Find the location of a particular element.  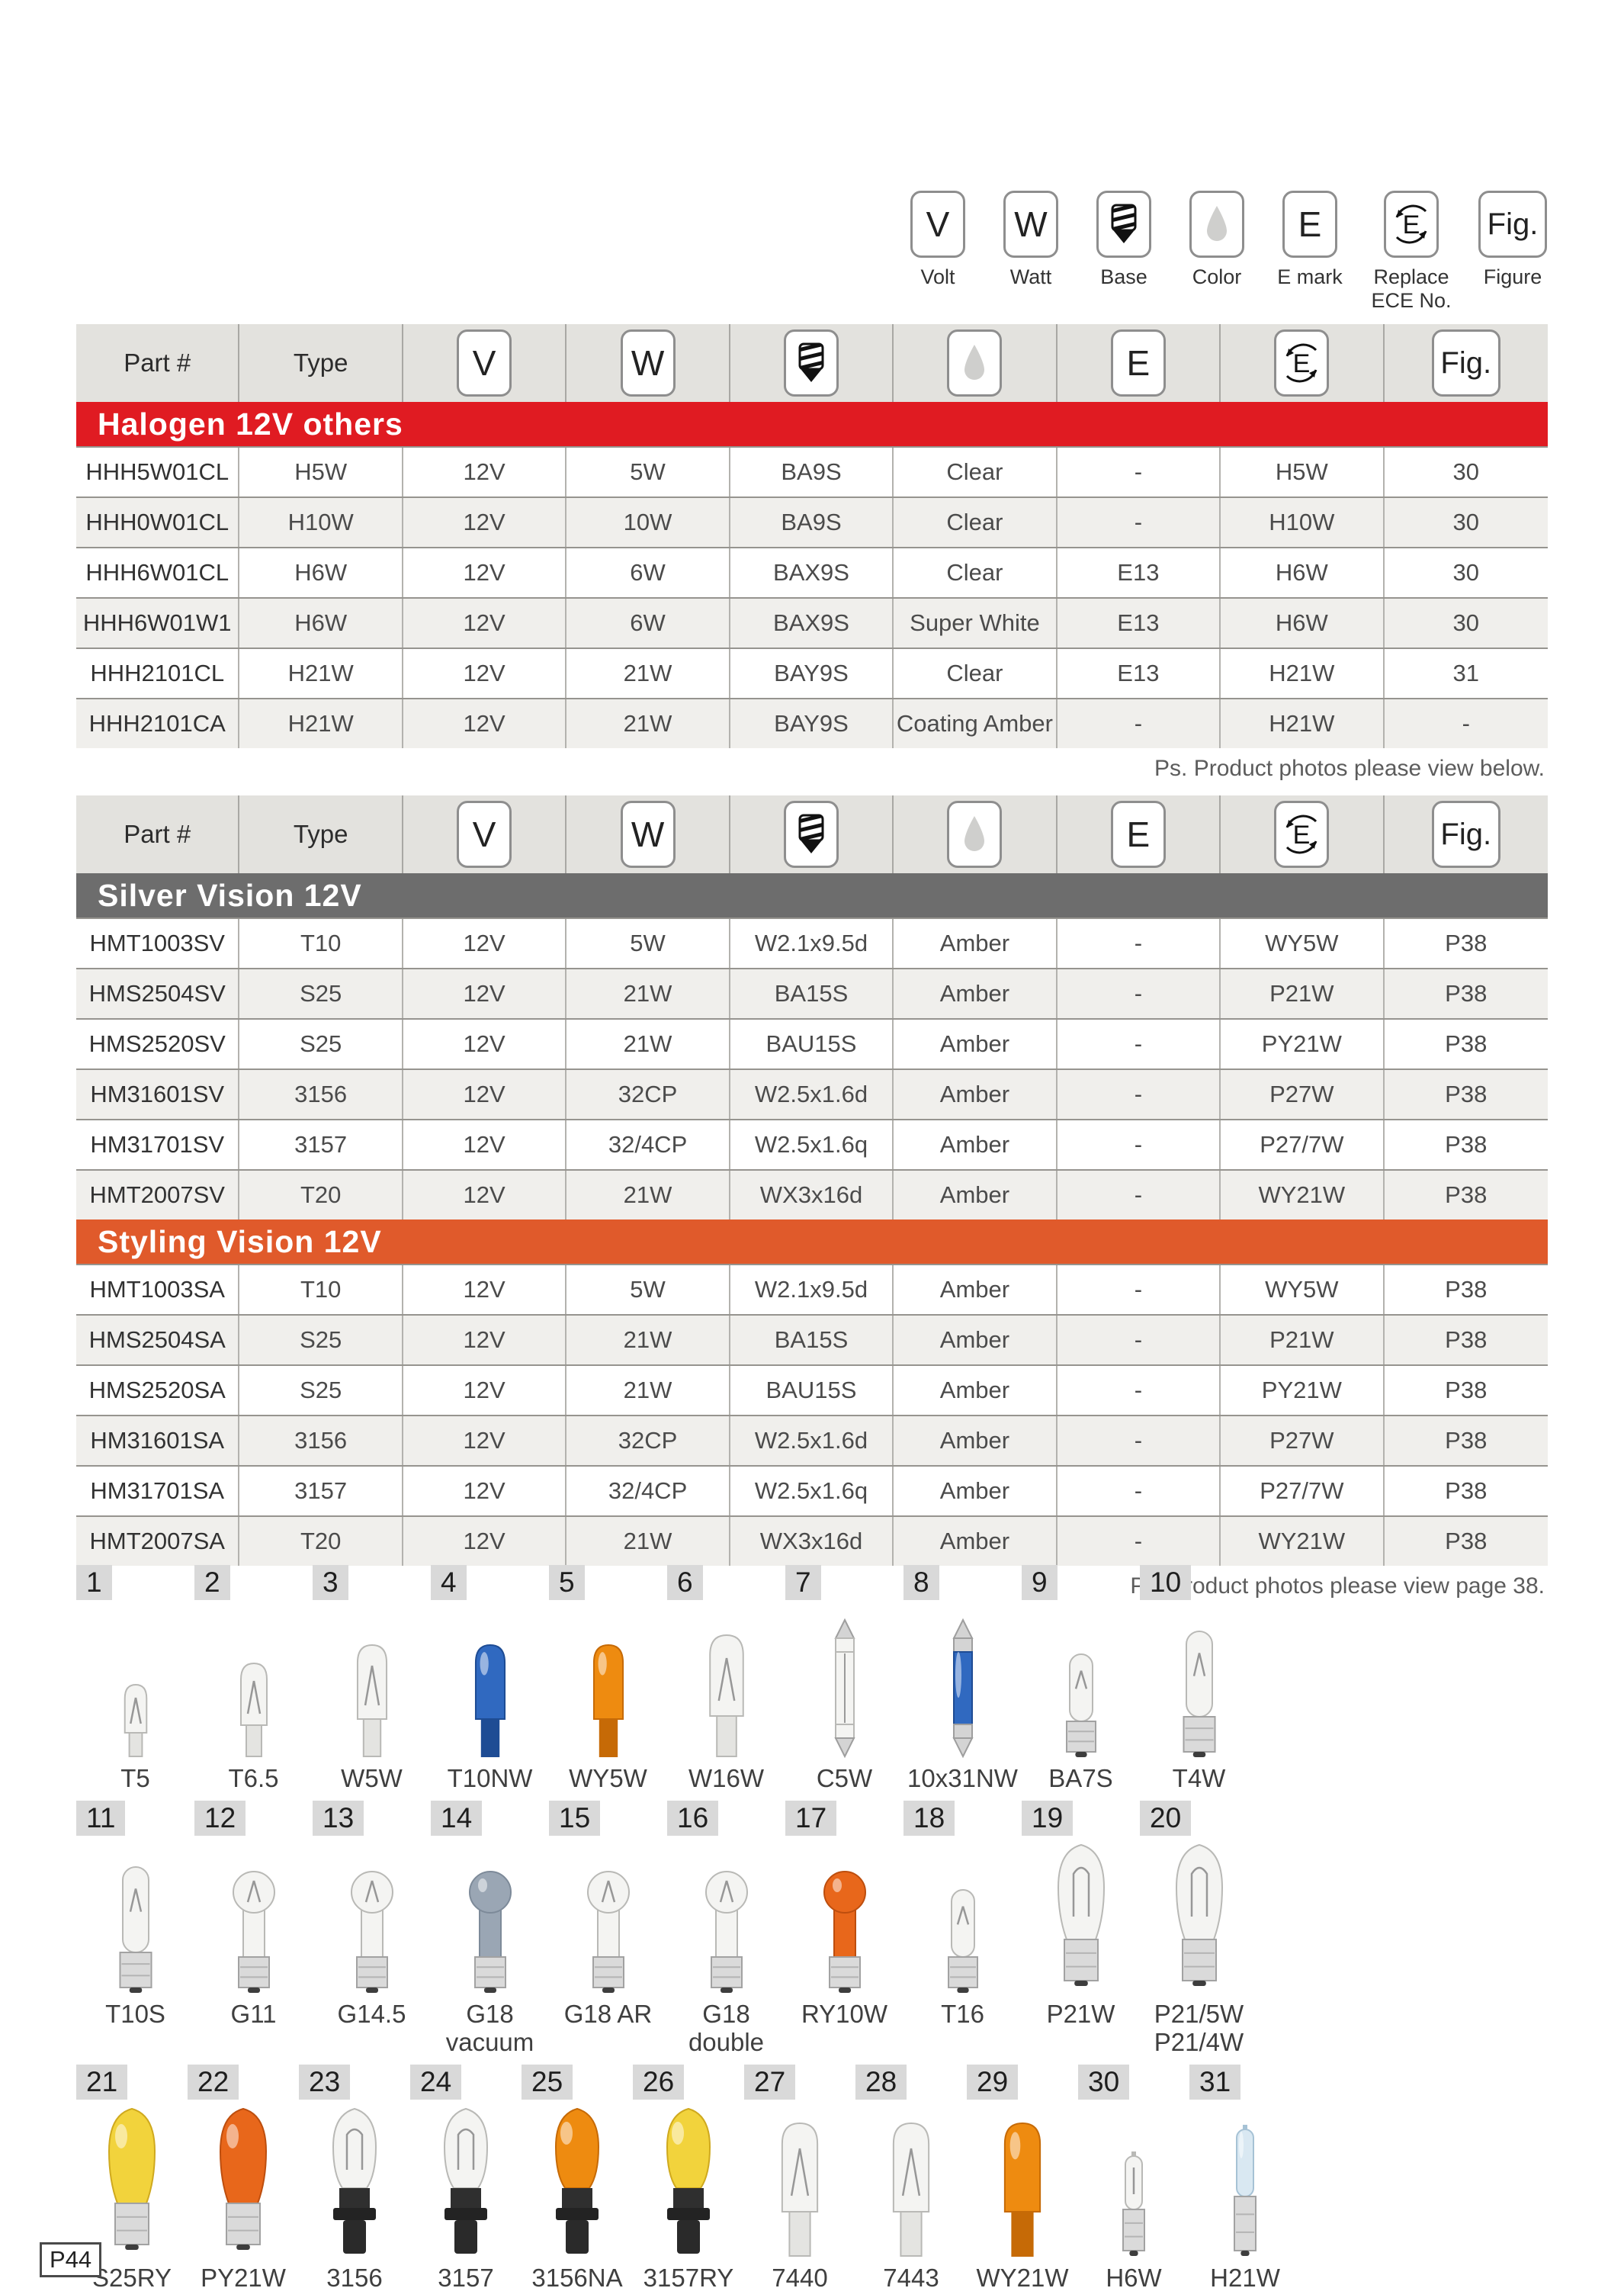

photo-label: T6.5 is located at coordinates (253, 1778).